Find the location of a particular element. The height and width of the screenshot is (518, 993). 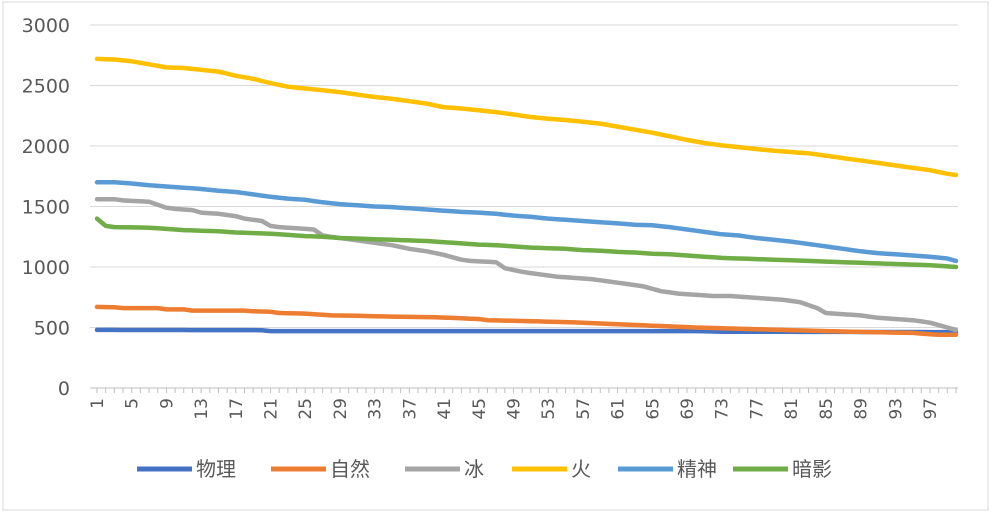

x-tick-label: 13 is located at coordinates (202, 409).